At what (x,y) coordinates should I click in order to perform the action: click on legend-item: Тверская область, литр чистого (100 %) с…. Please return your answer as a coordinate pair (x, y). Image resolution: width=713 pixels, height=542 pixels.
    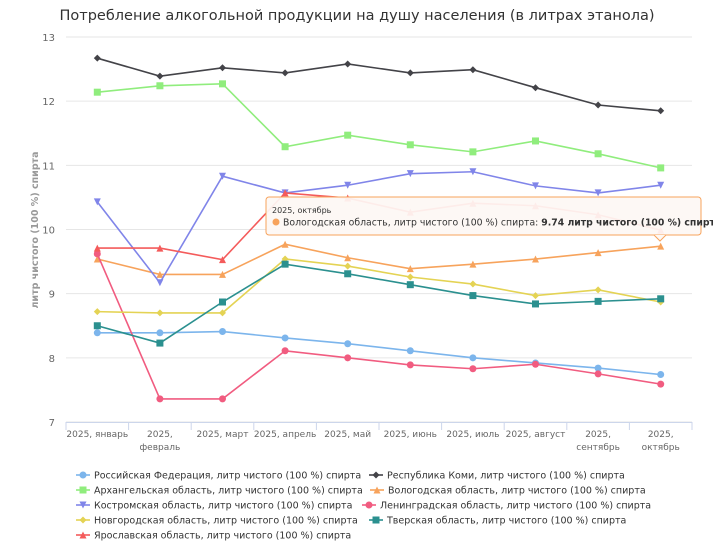
    Looking at the image, I should click on (497, 521).